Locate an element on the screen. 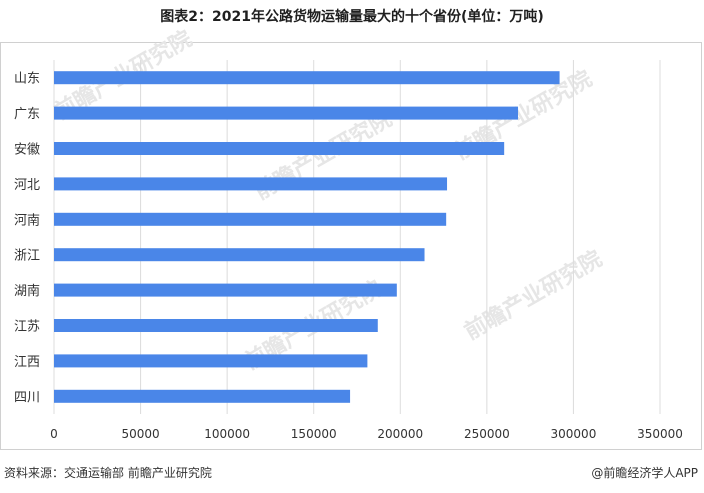 This screenshot has width=704, height=493. category-label: 广东 is located at coordinates (27, 114).